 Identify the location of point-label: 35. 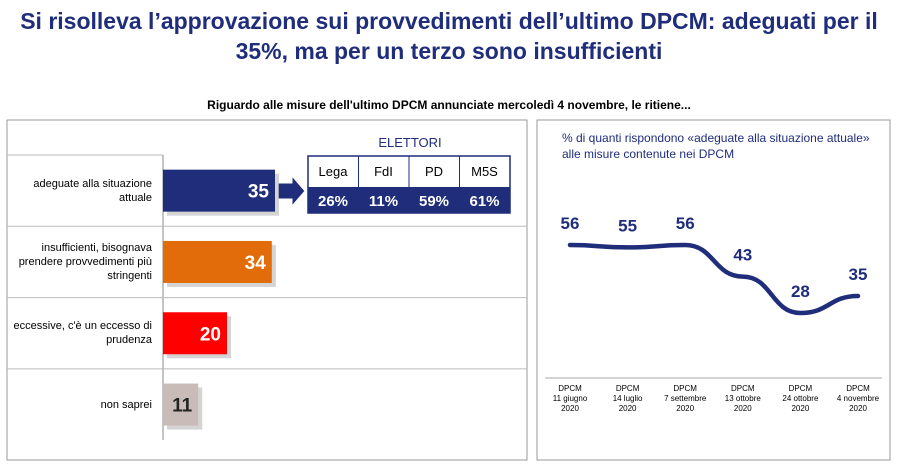
(858, 274).